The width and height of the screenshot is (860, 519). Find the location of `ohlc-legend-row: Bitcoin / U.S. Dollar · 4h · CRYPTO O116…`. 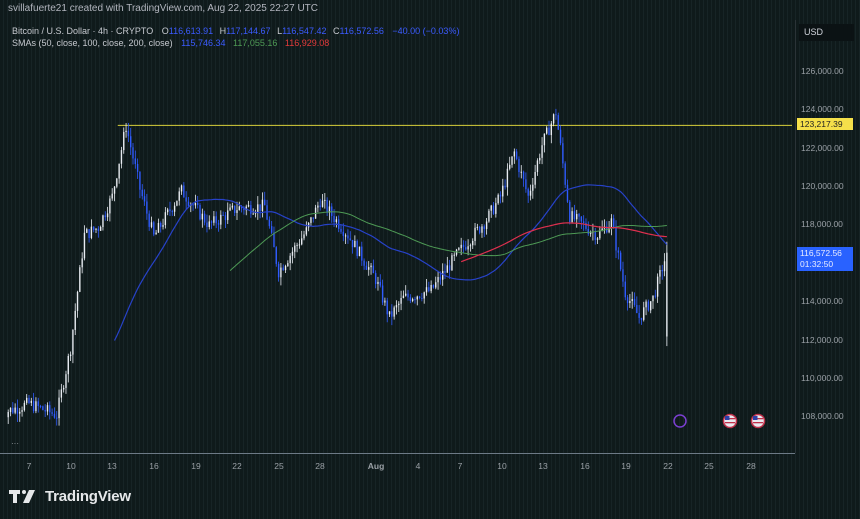

ohlc-legend-row: Bitcoin / U.S. Dollar · 4h · CRYPTO O116… is located at coordinates (236, 31).